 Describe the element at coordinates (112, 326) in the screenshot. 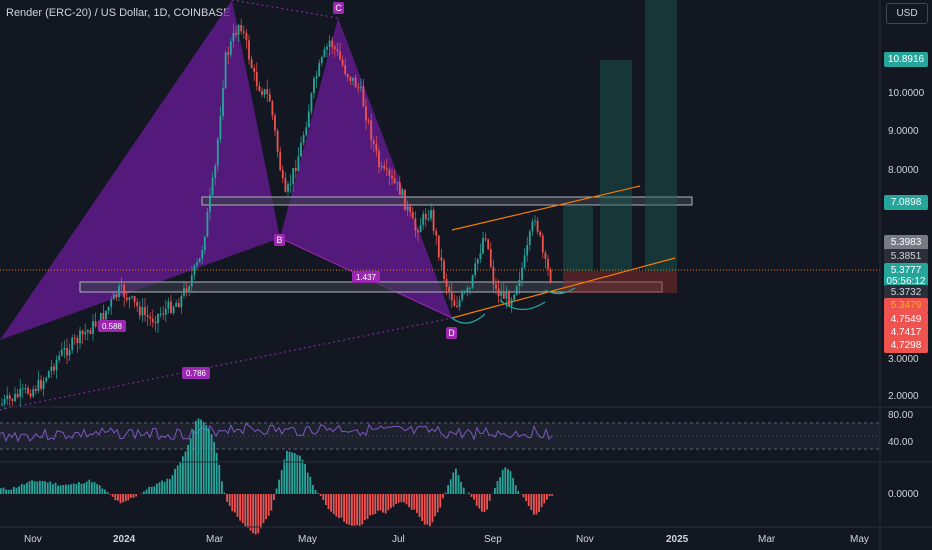

I see `ratio-label-2: 0.588` at that location.